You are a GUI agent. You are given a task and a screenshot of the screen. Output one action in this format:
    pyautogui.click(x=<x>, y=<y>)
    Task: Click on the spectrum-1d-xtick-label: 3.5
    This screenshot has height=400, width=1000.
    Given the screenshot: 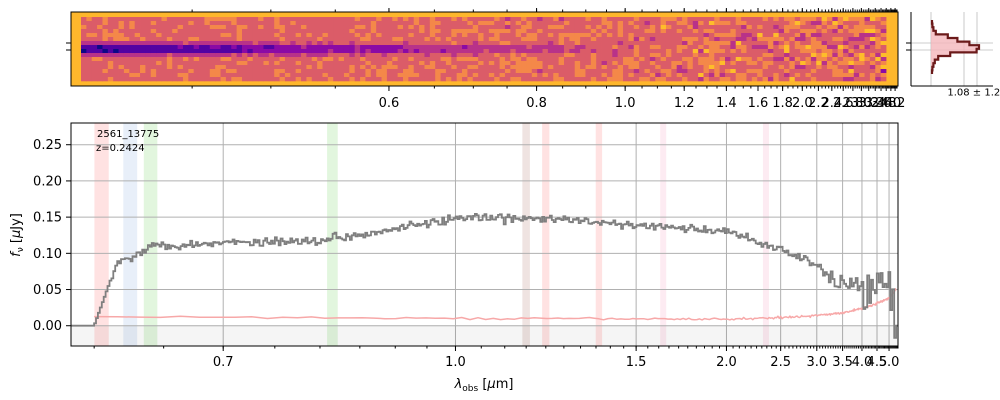 What is the action you would take?
    pyautogui.click(x=842, y=362)
    